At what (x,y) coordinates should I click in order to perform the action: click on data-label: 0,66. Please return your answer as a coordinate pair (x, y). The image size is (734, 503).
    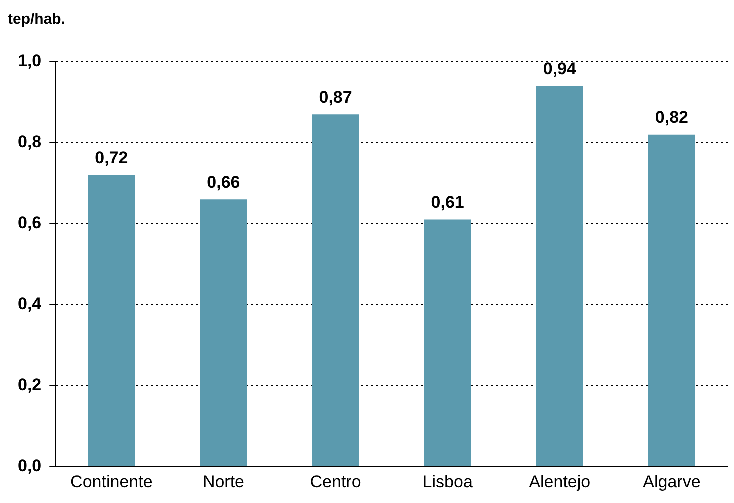
    Looking at the image, I should click on (223, 182).